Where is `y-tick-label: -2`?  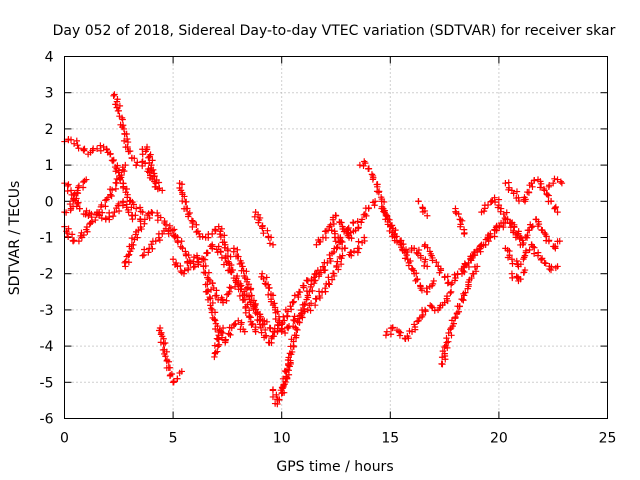 y-tick-label: -2 is located at coordinates (47, 275).